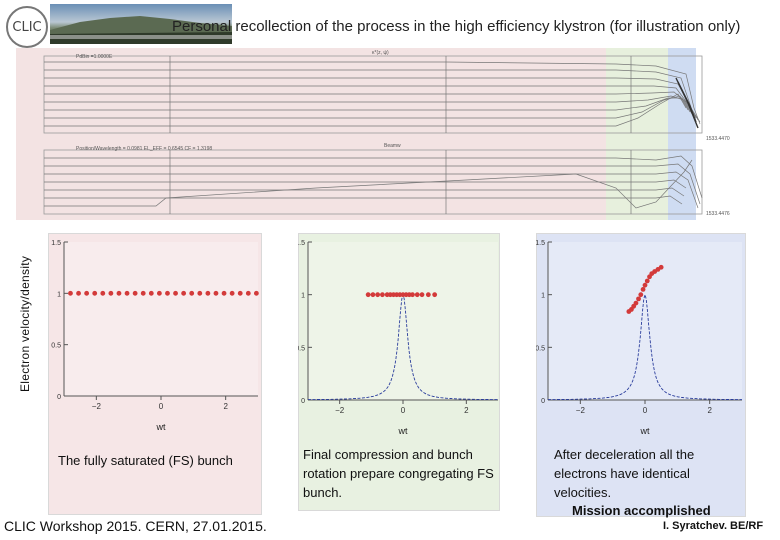 The image size is (780, 540). I want to click on upper-plot-right-value: 1533.4470, so click(718, 139).